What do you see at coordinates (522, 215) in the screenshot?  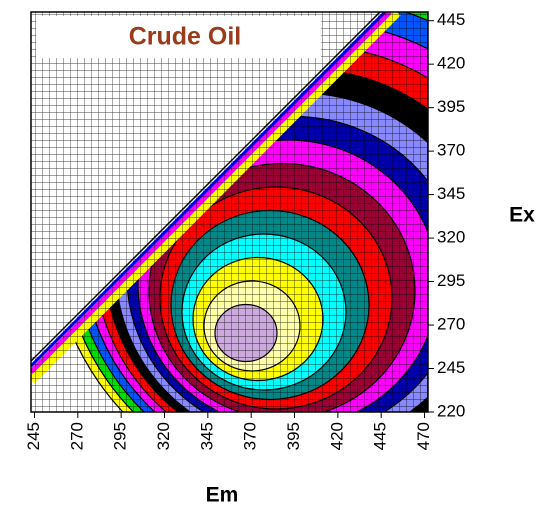 I see `y-axis-label: Ex` at bounding box center [522, 215].